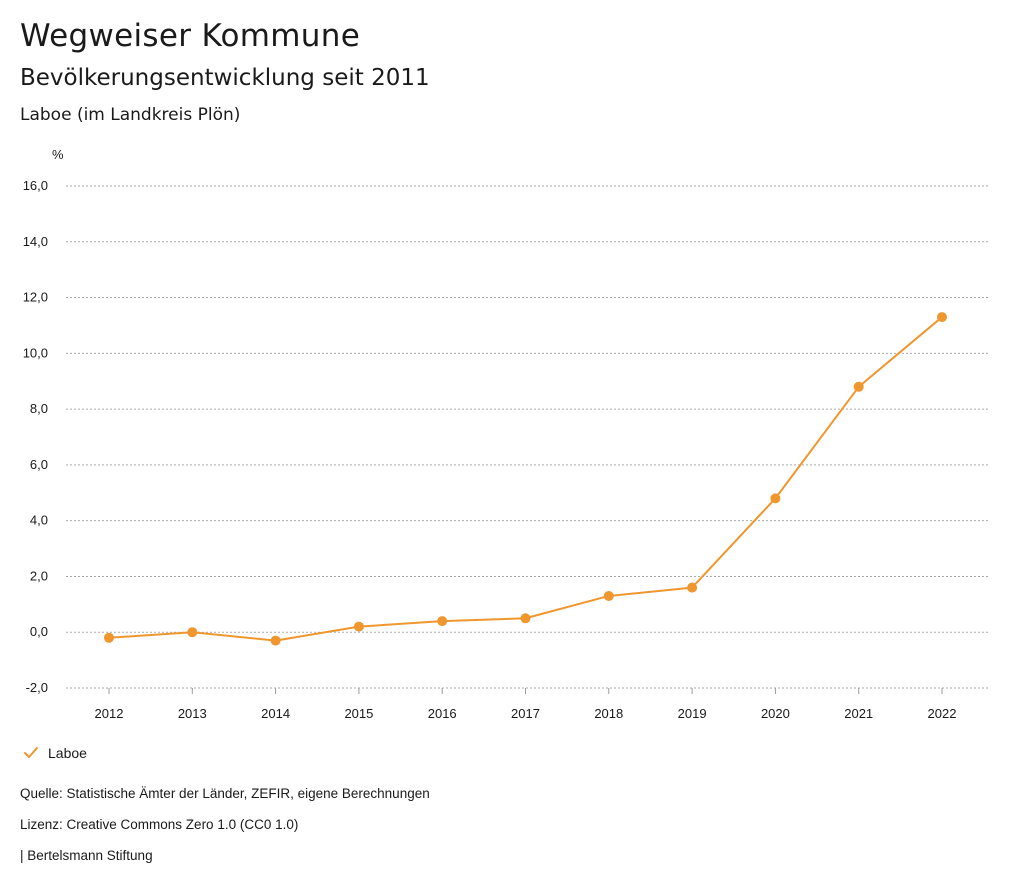 The image size is (1024, 888). What do you see at coordinates (190, 36) in the screenshot?
I see `page-title: Wegweiser Kommune` at bounding box center [190, 36].